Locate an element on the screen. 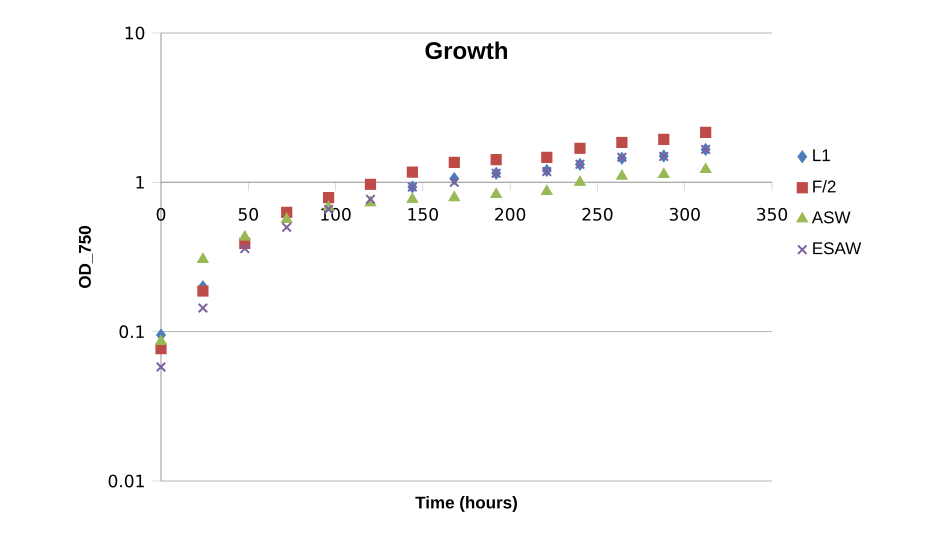  y-tick-label: 1 is located at coordinates (140, 182).